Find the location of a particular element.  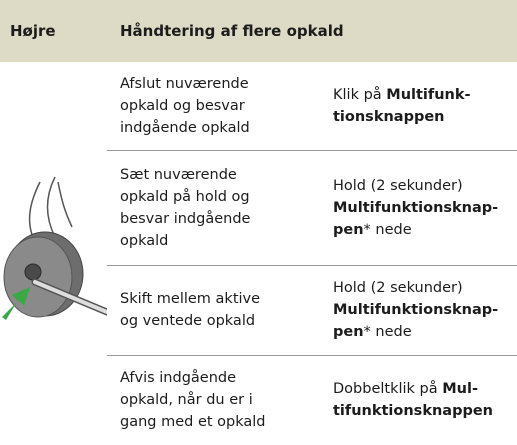

text-line: Afvis indgående is located at coordinates (178, 378).